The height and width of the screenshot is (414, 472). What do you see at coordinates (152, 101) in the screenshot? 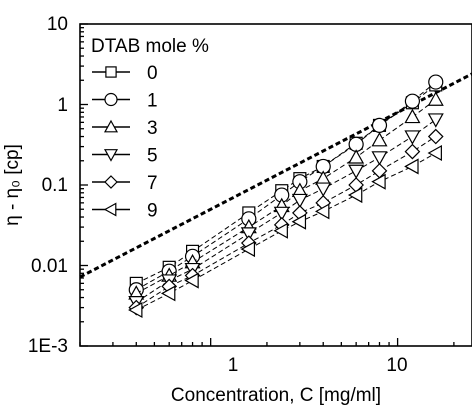
I see `legend-label: 1` at bounding box center [152, 101].